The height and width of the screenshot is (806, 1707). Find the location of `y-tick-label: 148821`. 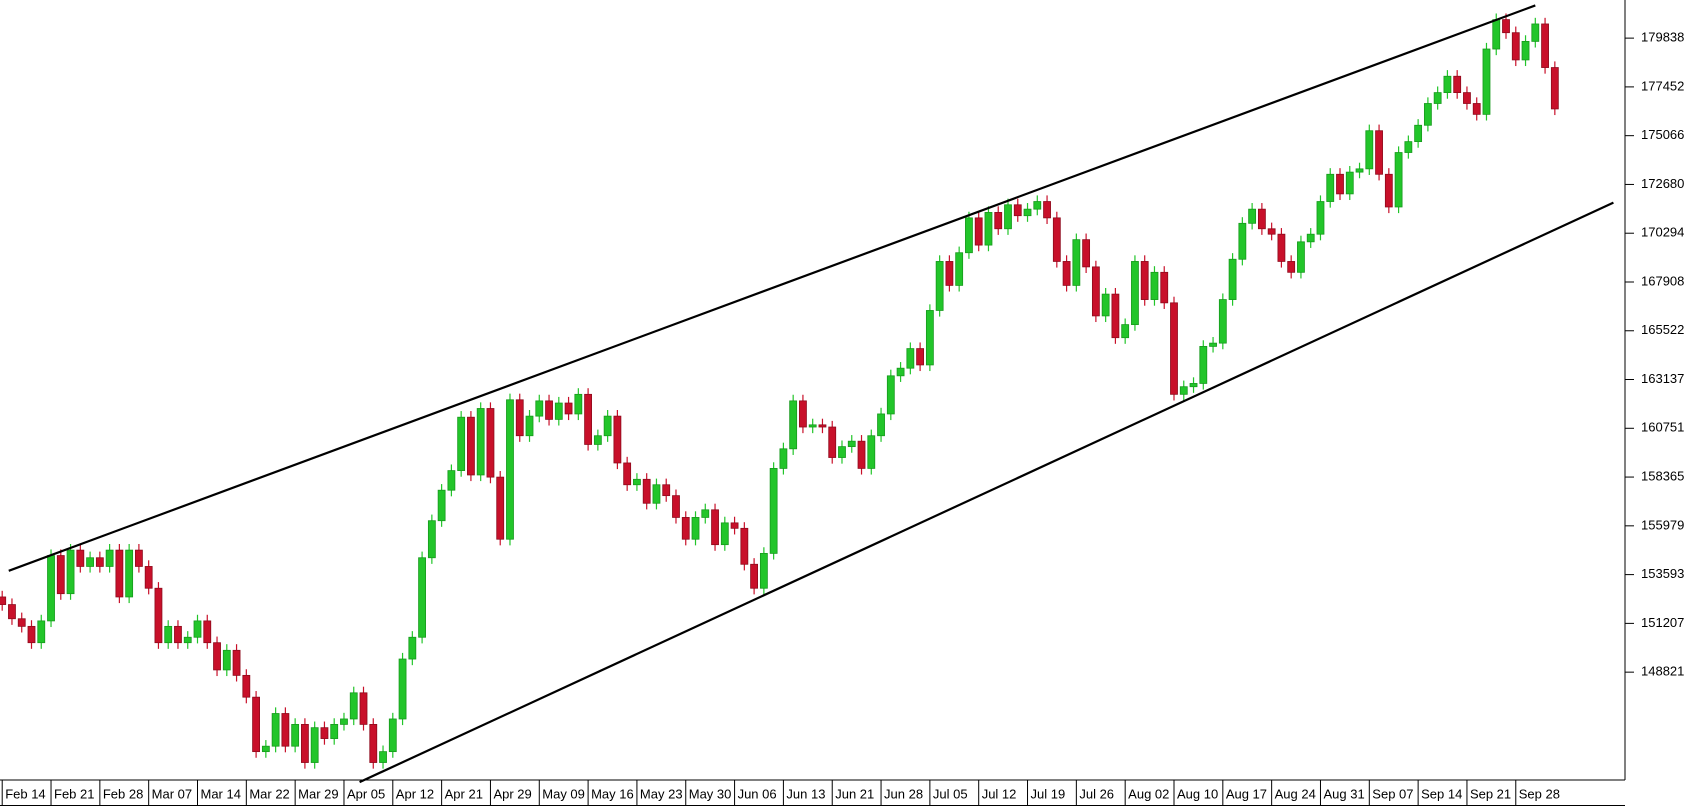

y-tick-label: 148821 is located at coordinates (1662, 671).